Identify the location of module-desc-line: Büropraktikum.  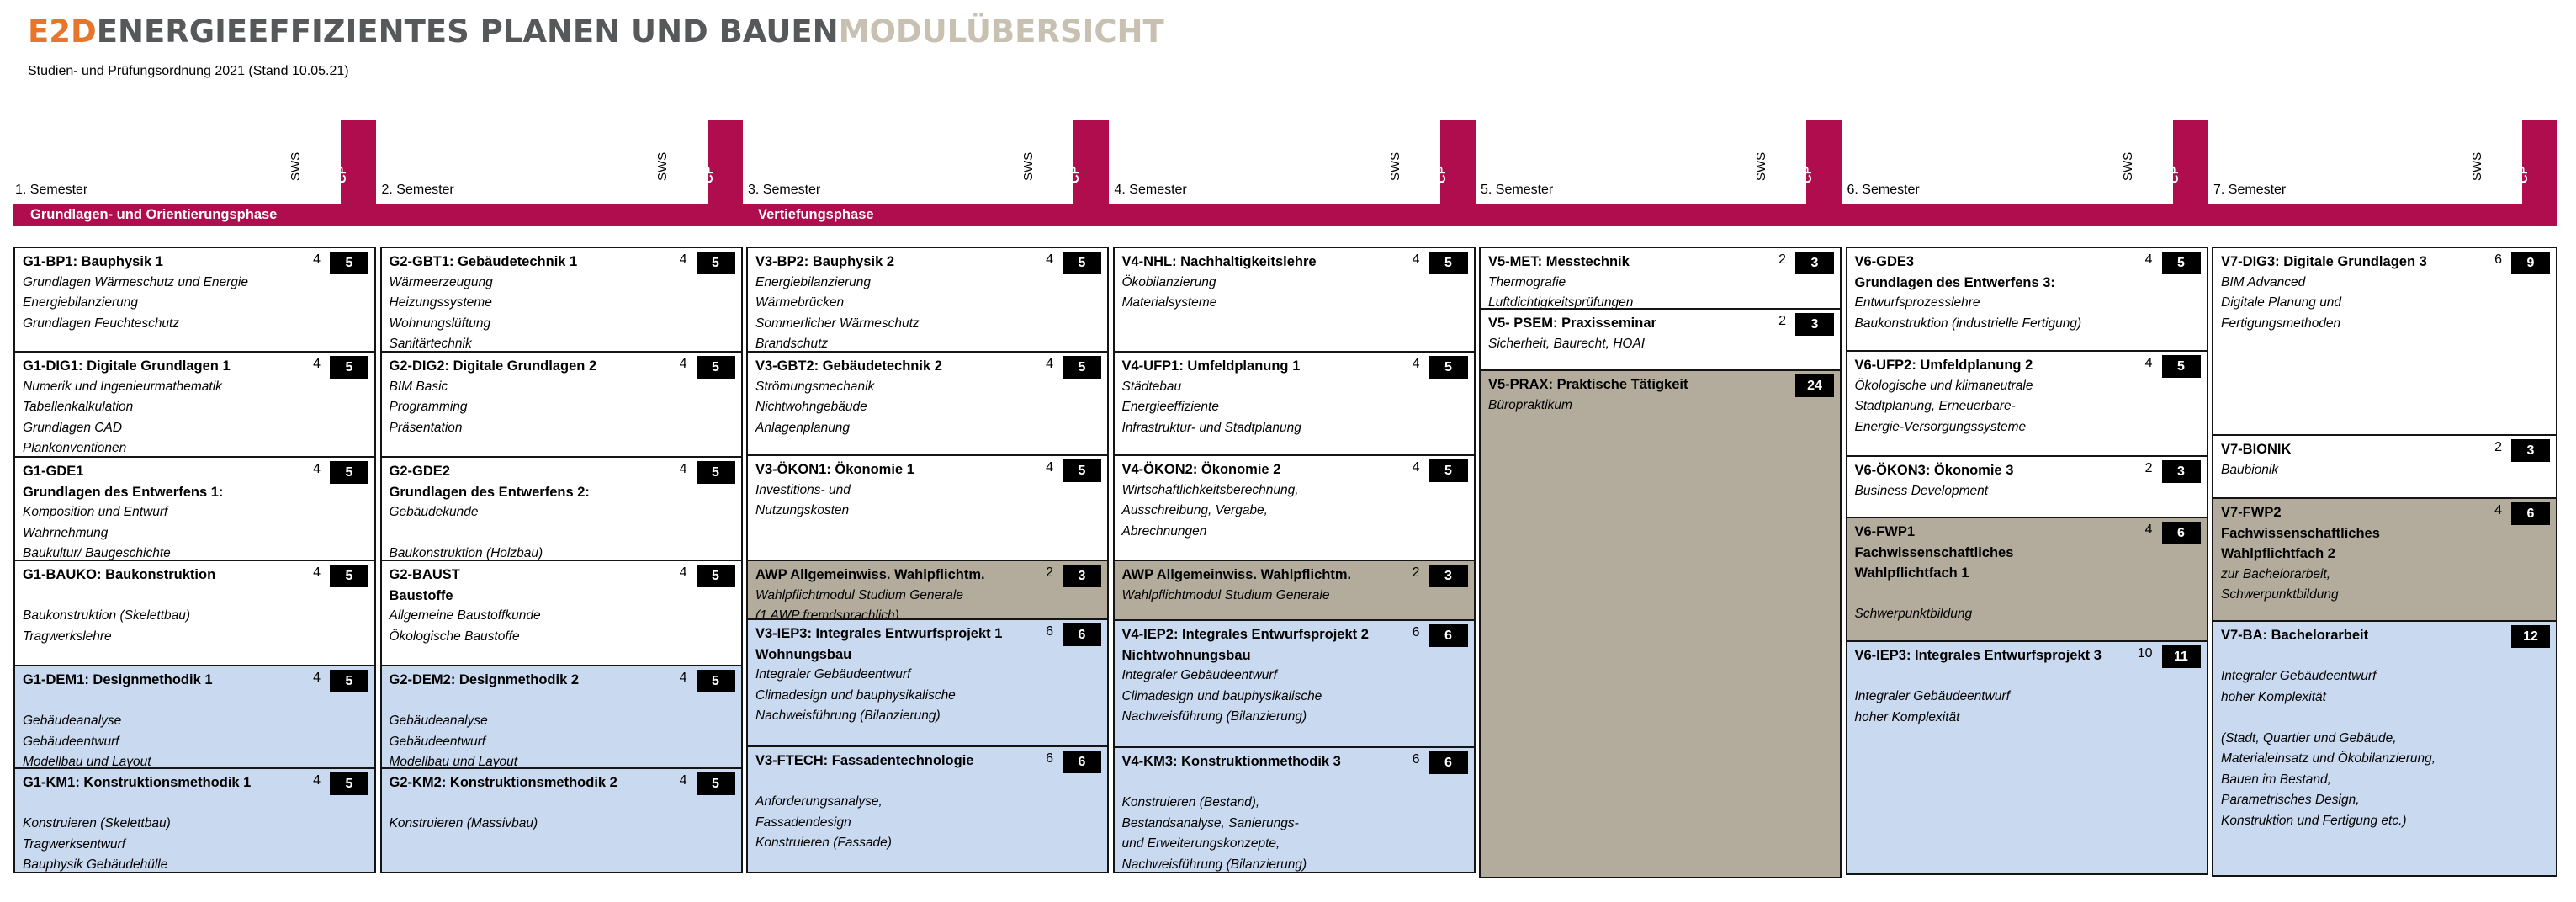
(1530, 404).